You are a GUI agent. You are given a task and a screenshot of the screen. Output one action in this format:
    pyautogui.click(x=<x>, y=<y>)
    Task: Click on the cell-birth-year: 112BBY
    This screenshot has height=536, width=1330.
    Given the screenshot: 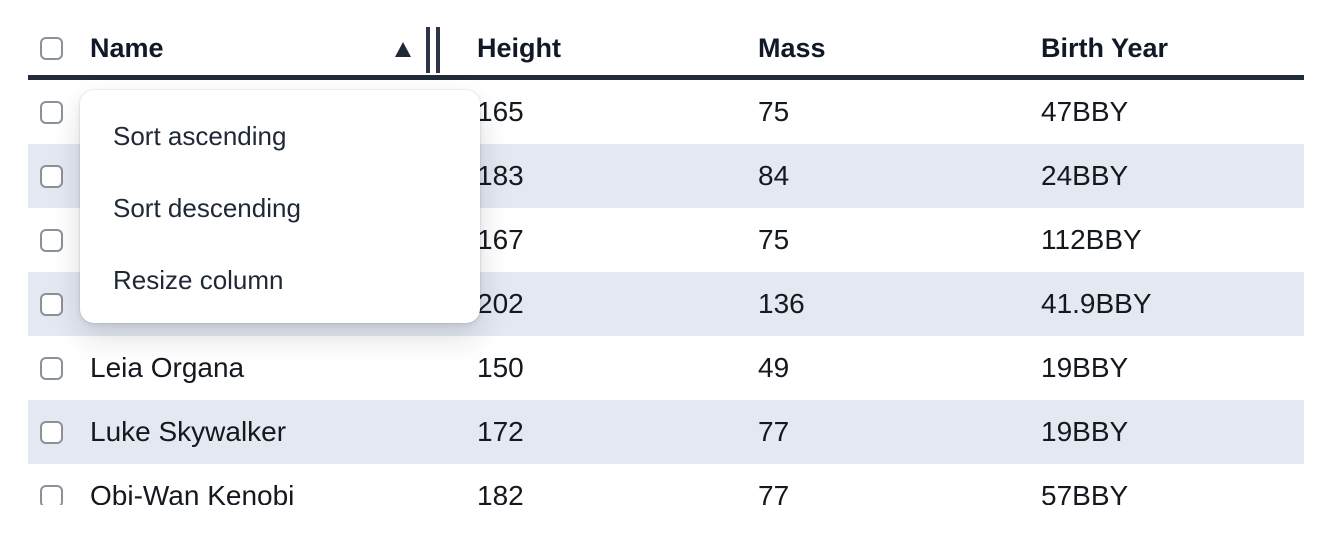 What is the action you would take?
    pyautogui.click(x=1091, y=239)
    